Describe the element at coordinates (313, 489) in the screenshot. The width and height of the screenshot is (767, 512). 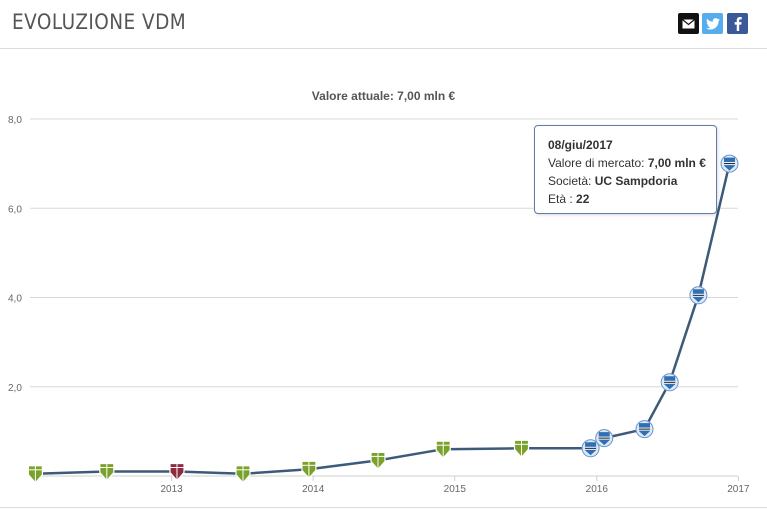
I see `x-tick-label: 2014` at that location.